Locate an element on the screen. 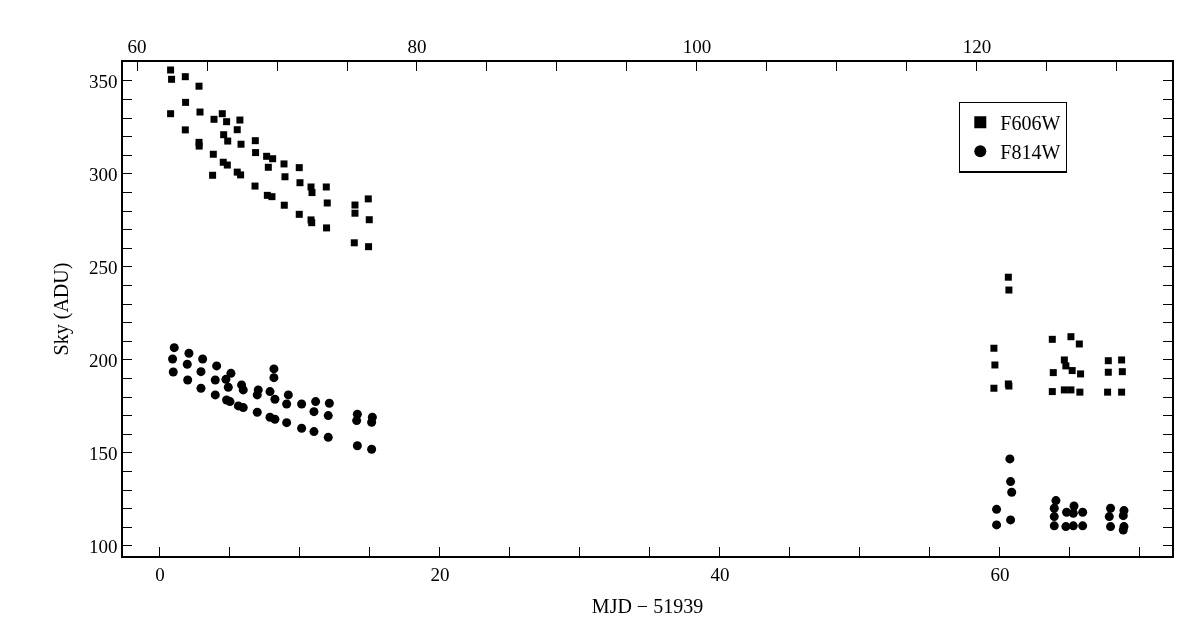 This screenshot has width=1186, height=634. y-tick-label: 100 is located at coordinates (103, 546).